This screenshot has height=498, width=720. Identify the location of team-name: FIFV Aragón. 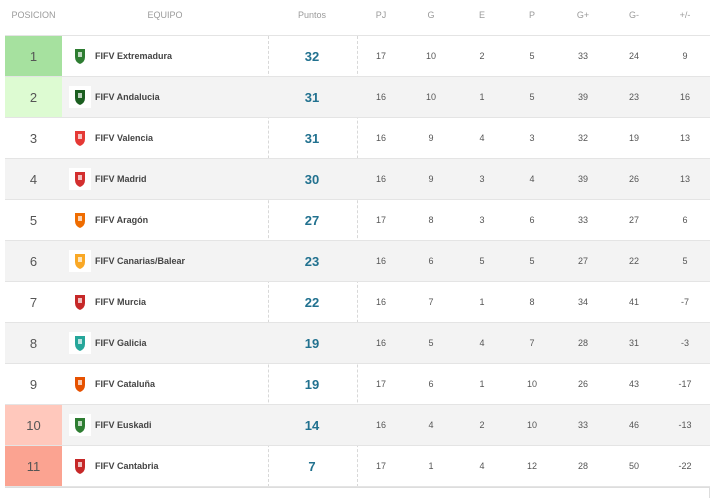
(122, 220).